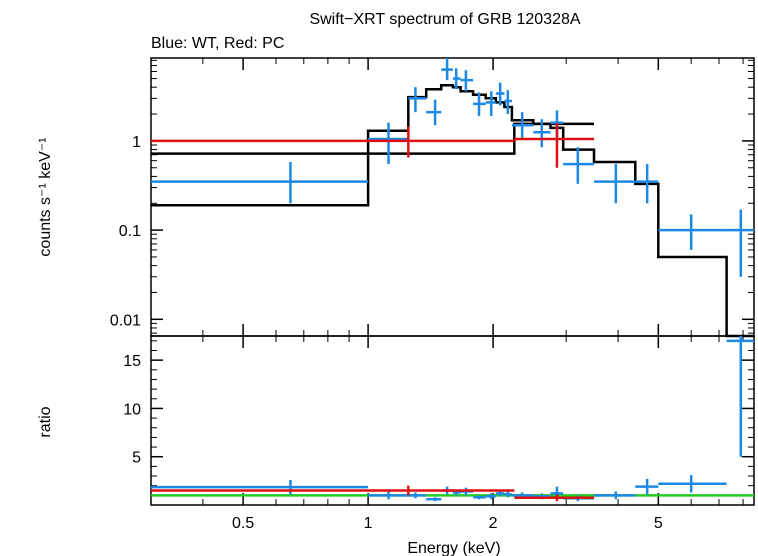  What do you see at coordinates (45, 196) in the screenshot?
I see `spectrum-y-axis-label: counts s⁻¹ keV⁻¹` at bounding box center [45, 196].